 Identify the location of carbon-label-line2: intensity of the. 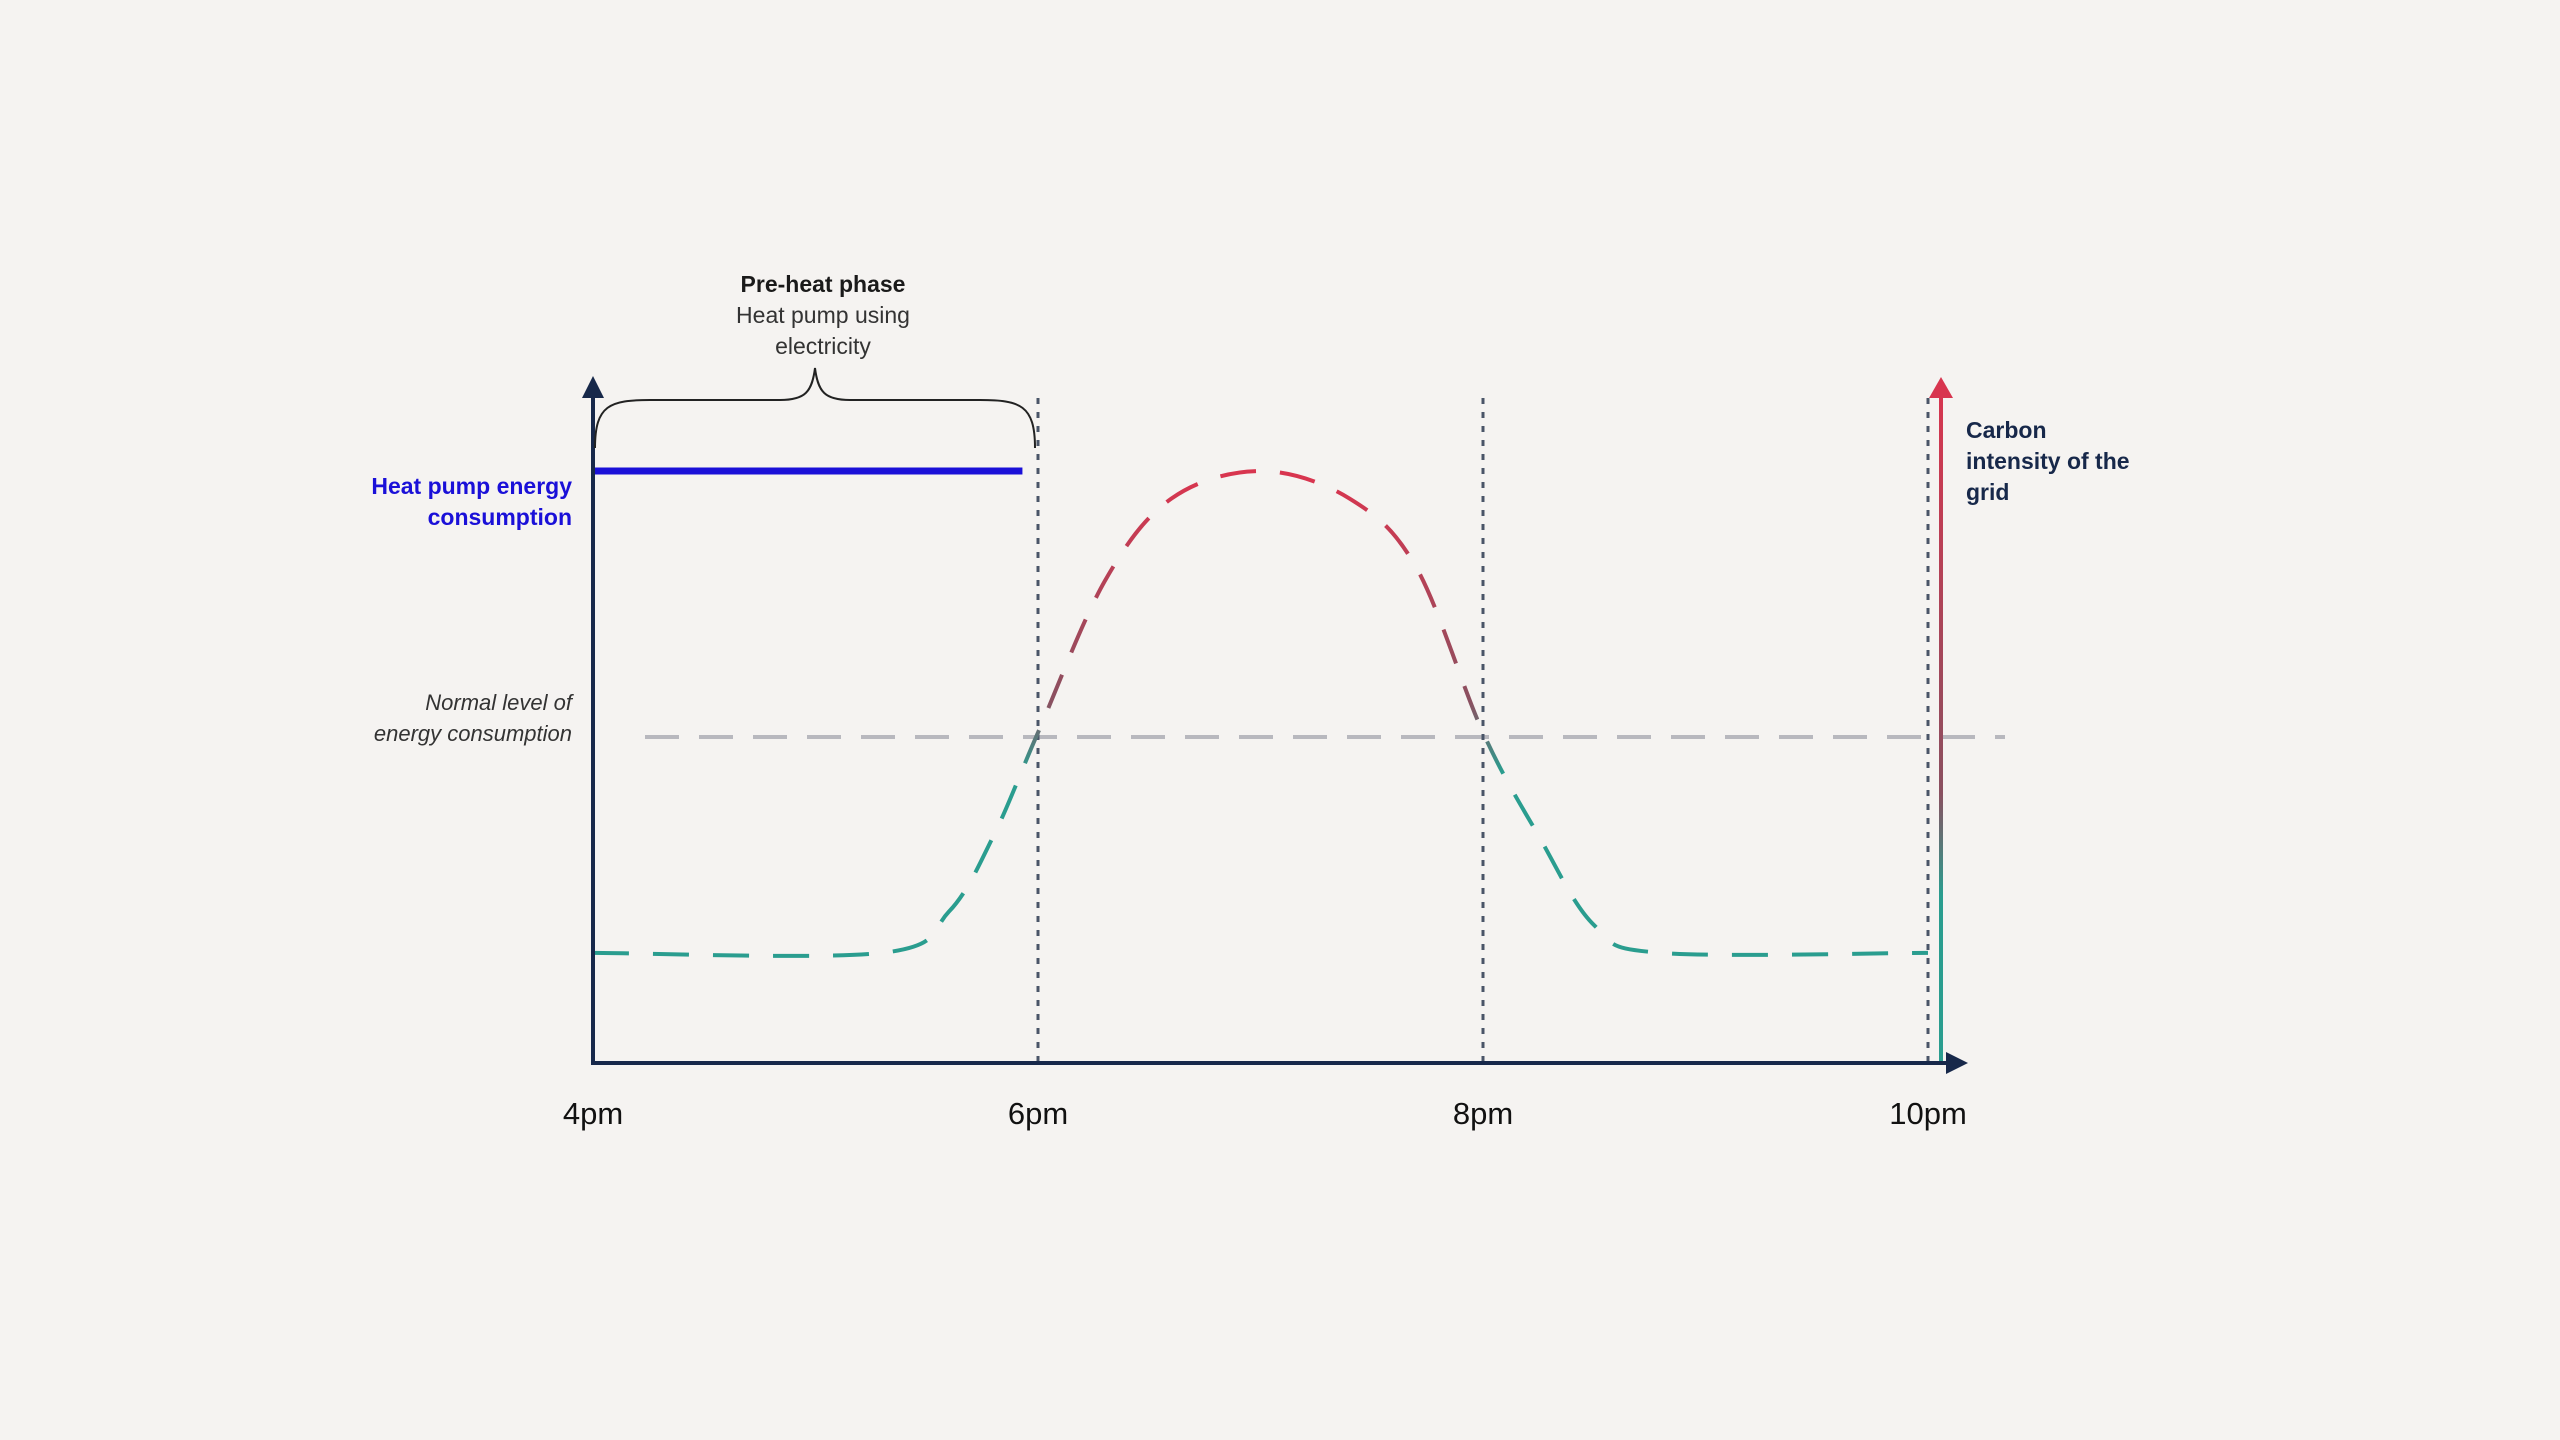
(2048, 461).